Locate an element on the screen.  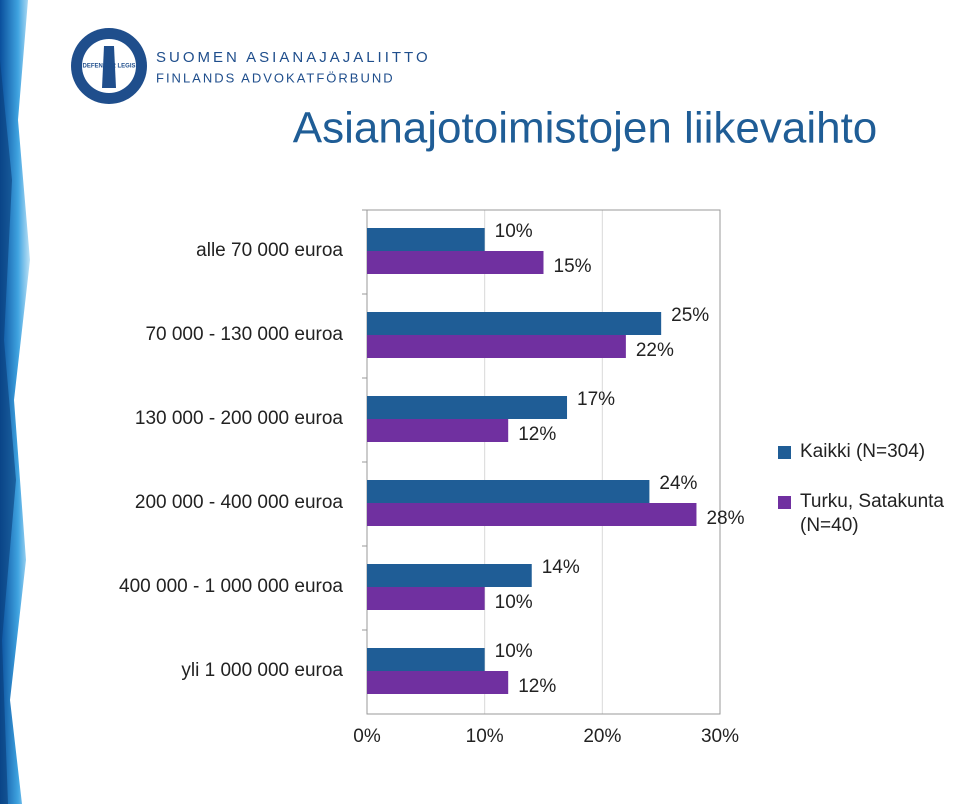
y-tick-label: 200 000 - 400 000 euroa is located at coordinates (239, 502).